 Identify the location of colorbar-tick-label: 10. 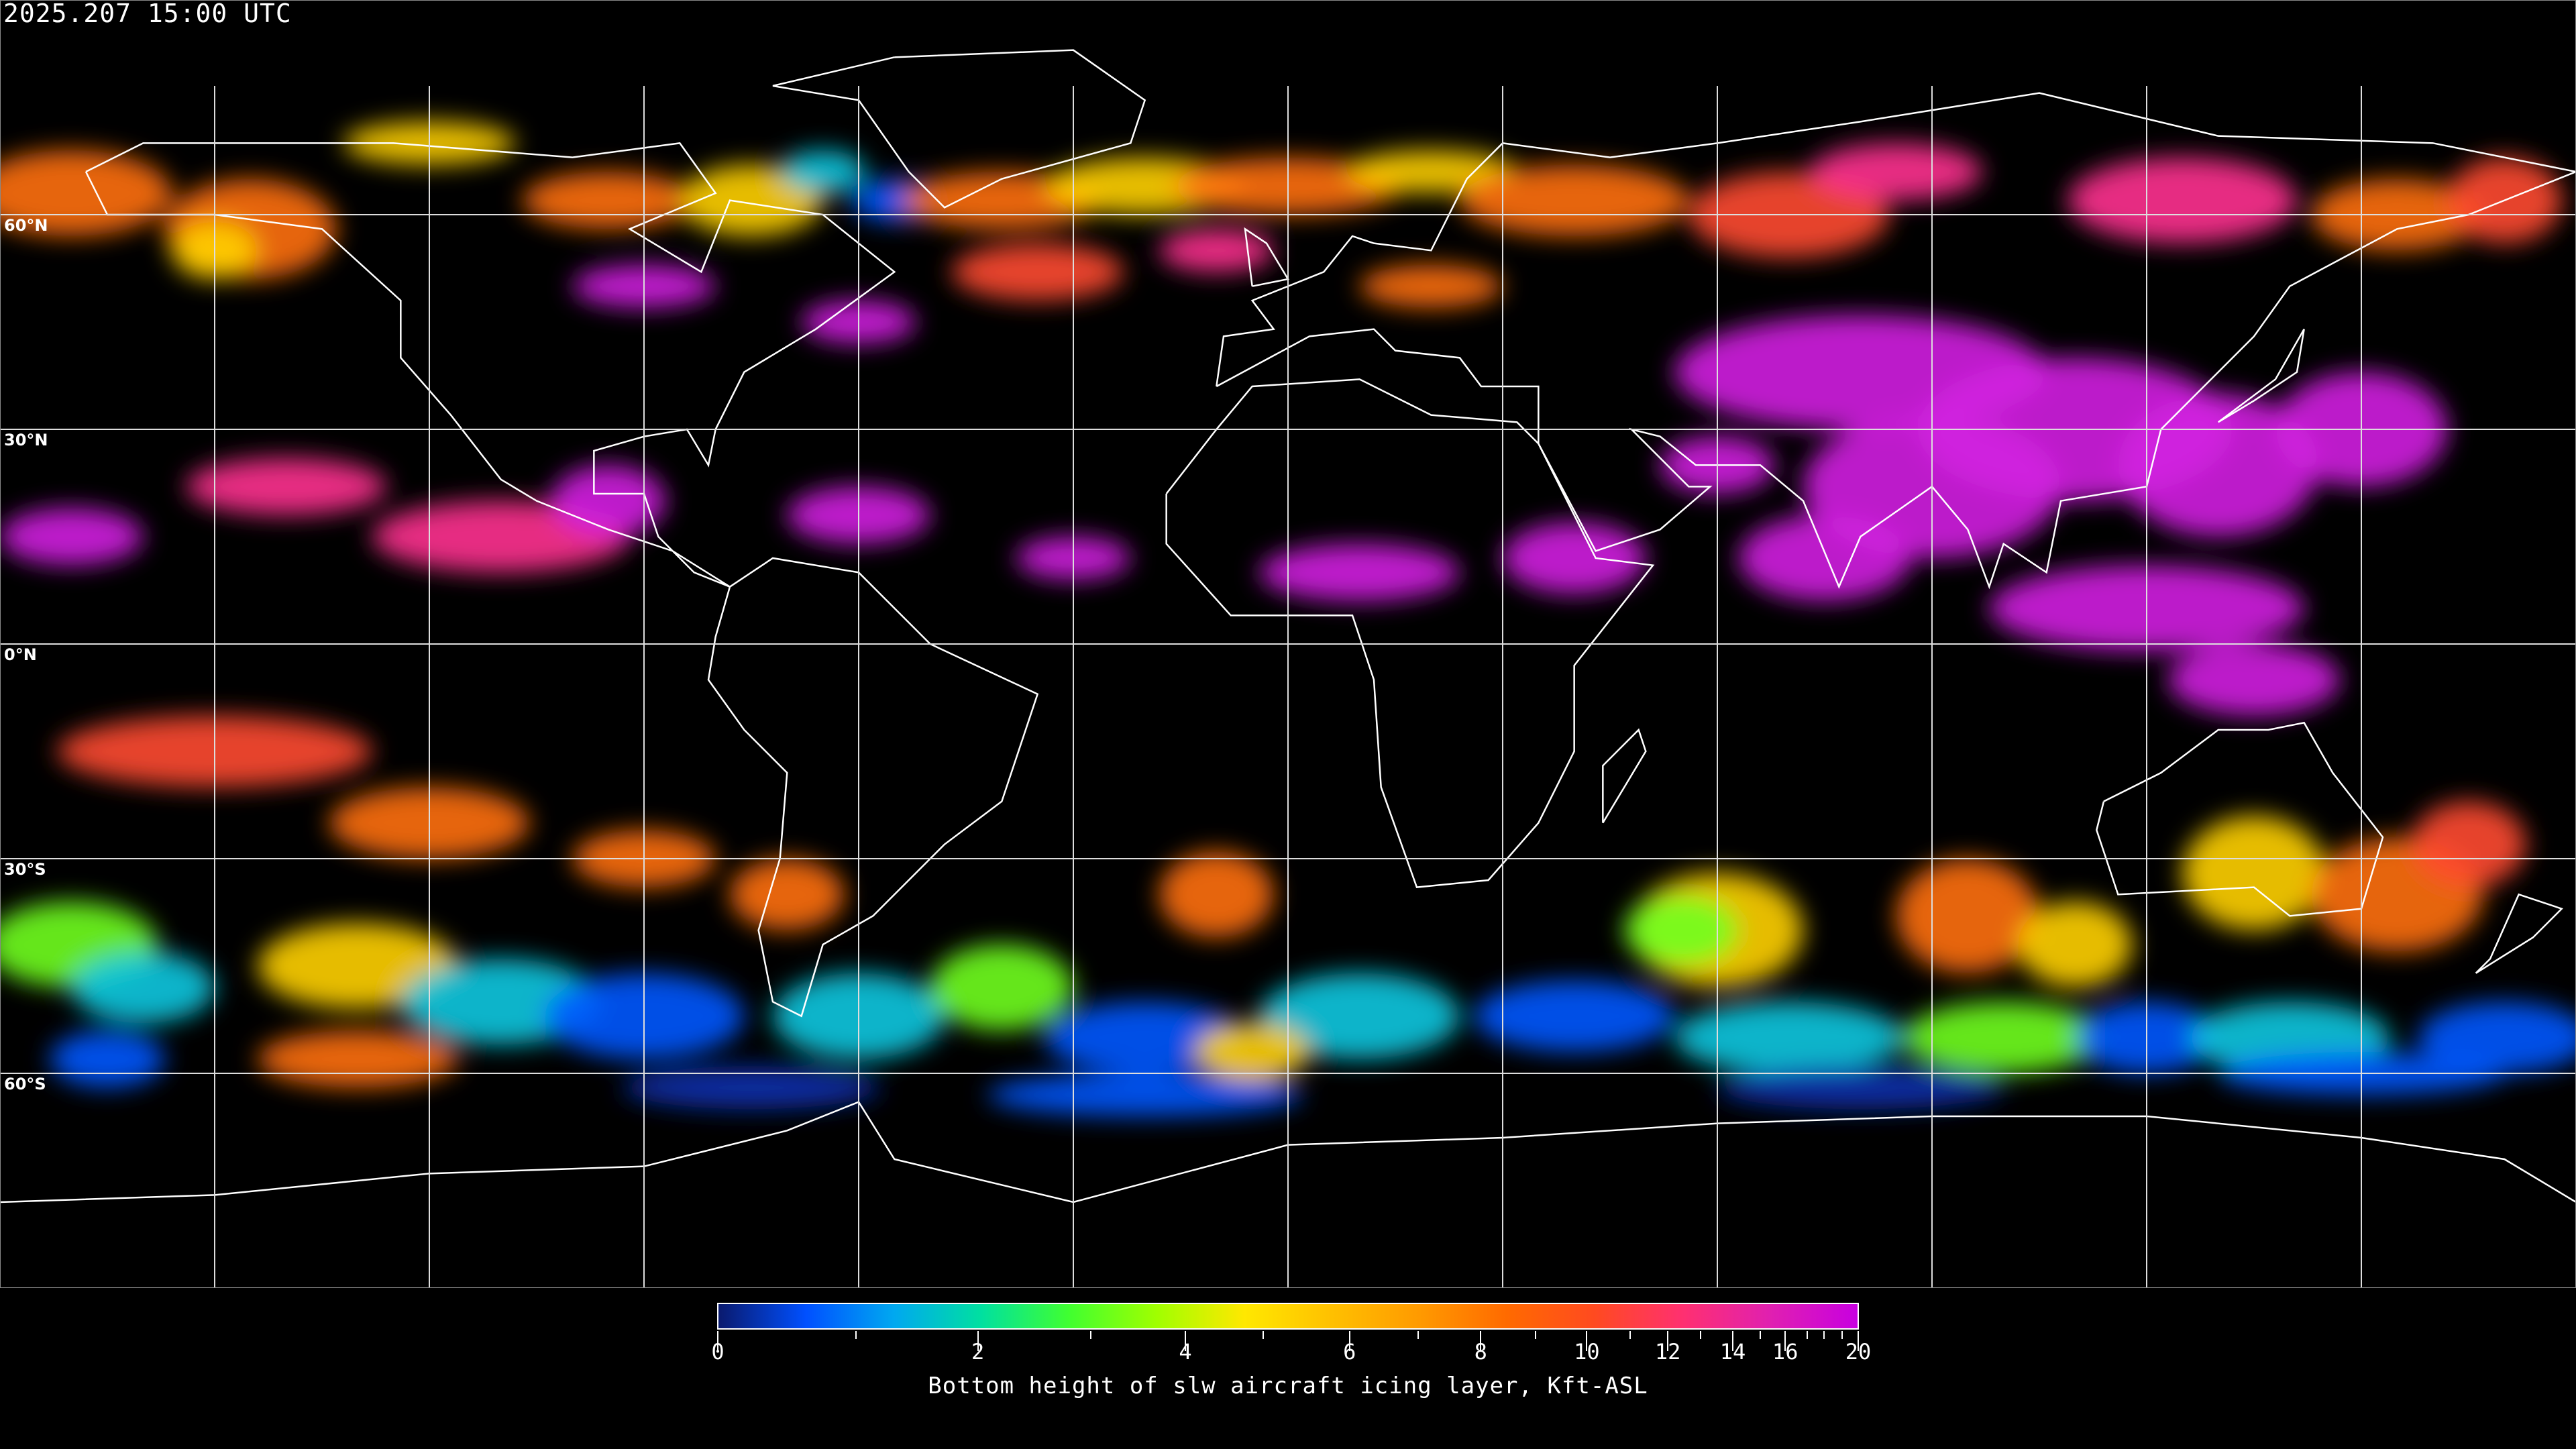
(1587, 1351).